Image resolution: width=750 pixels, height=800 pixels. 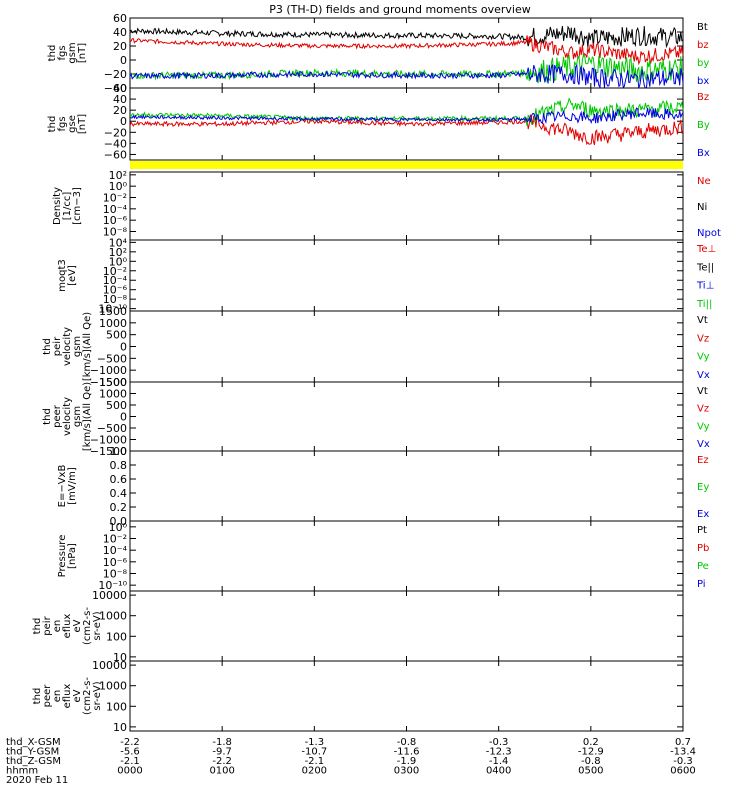 I want to click on legend-entry: Vy, so click(x=703, y=426).